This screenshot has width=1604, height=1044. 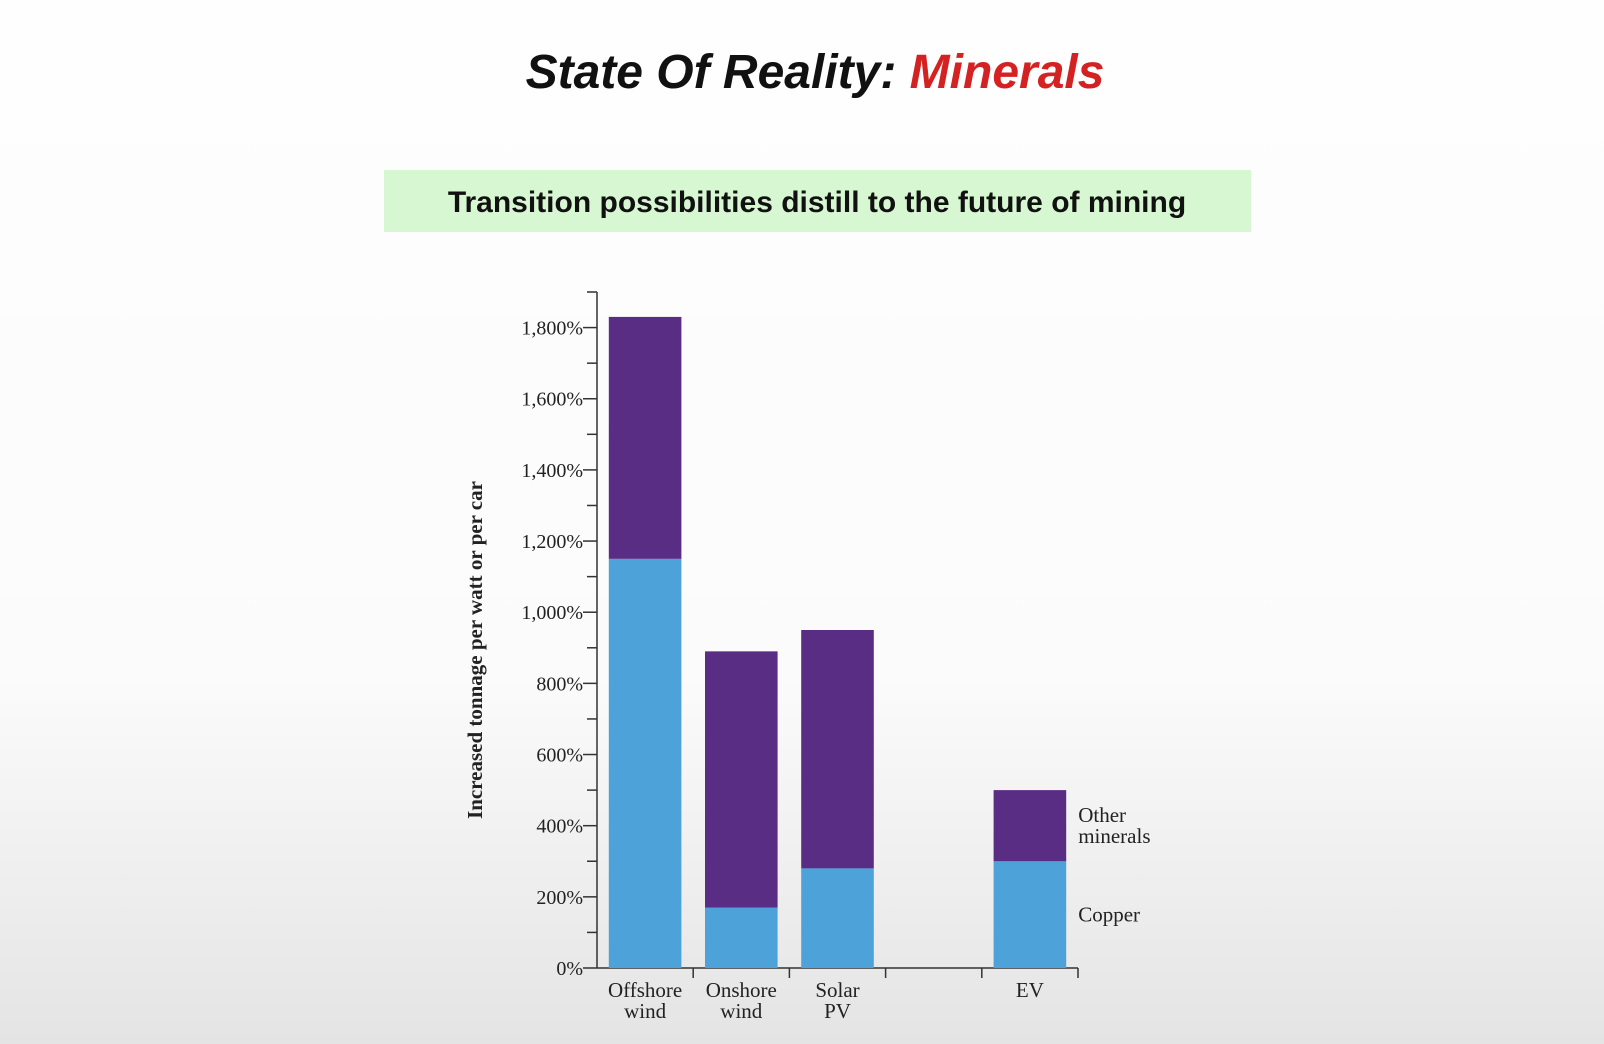 What do you see at coordinates (552, 471) in the screenshot?
I see `y-tick-label: 1,400%` at bounding box center [552, 471].